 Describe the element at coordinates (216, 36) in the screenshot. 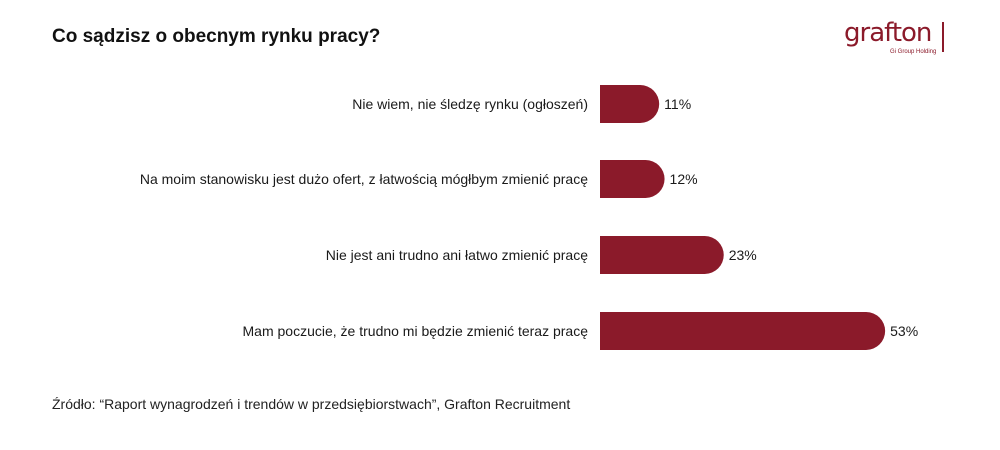

I see `chart-title: Co sądzisz o obecnym rynku pracy?` at that location.